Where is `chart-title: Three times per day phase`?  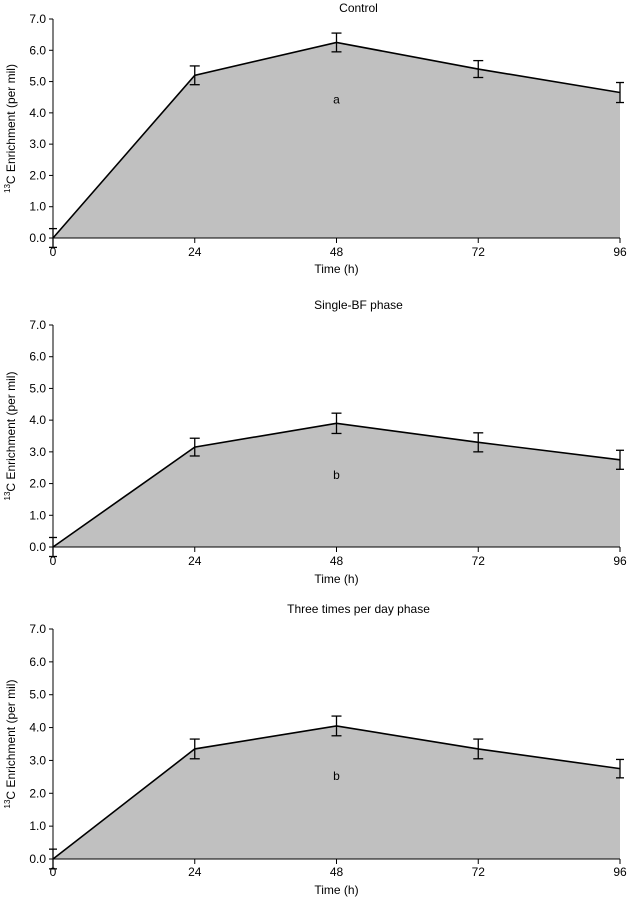 chart-title: Three times per day phase is located at coordinates (358, 609).